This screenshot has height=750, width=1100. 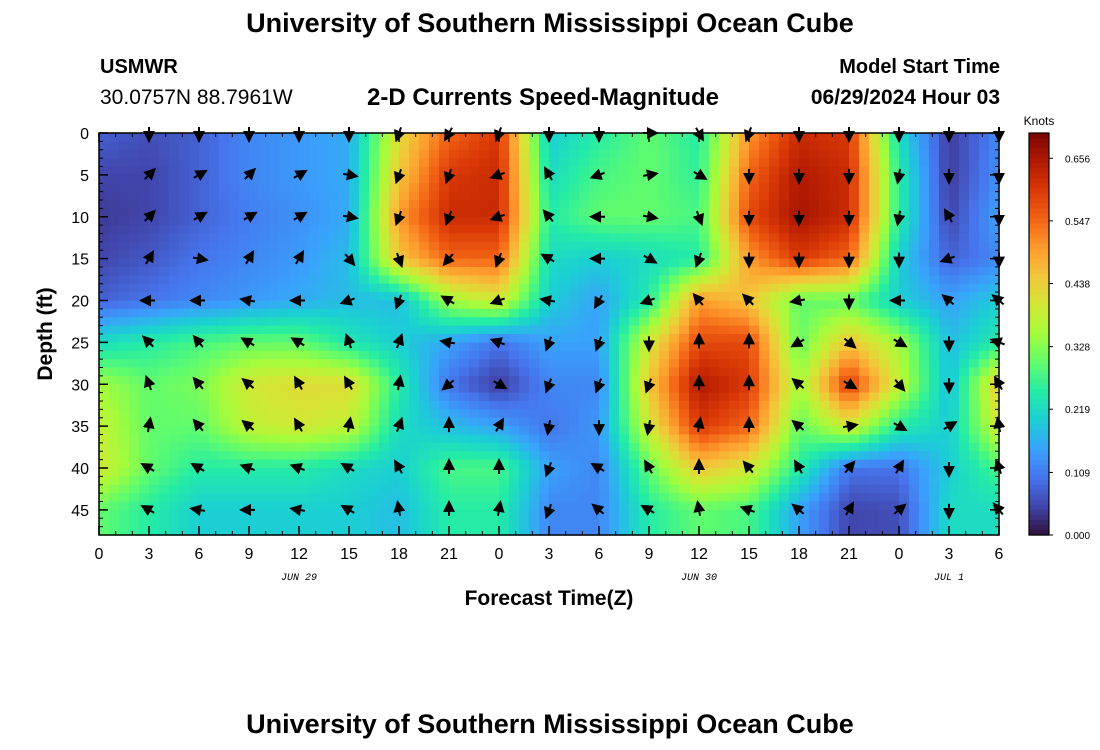 I want to click on colorbar-unit-label: Knots, so click(x=1039, y=121).